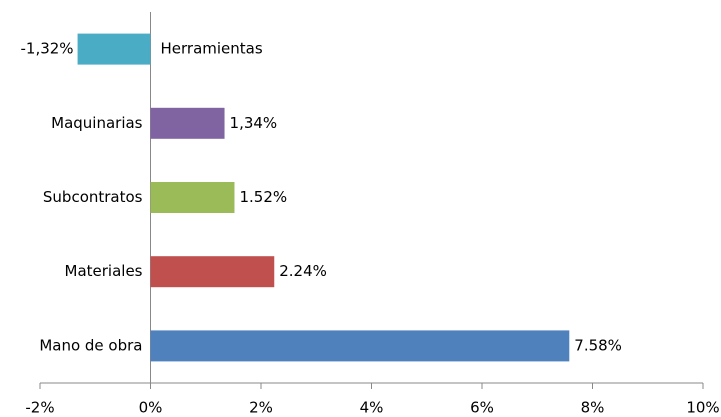  Describe the element at coordinates (93, 197) in the screenshot. I see `category-label: Subcontratos` at that location.